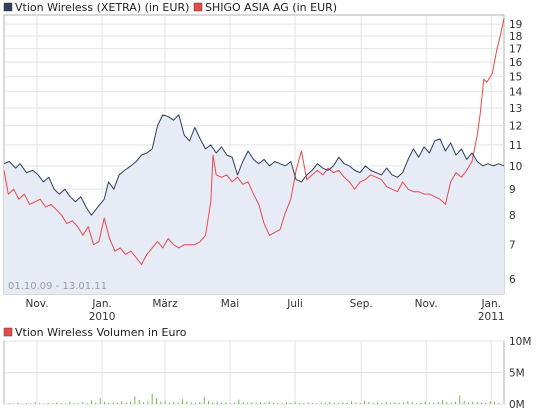  What do you see at coordinates (517, 374) in the screenshot?
I see `volume-y-tick-label: 5M` at bounding box center [517, 374].